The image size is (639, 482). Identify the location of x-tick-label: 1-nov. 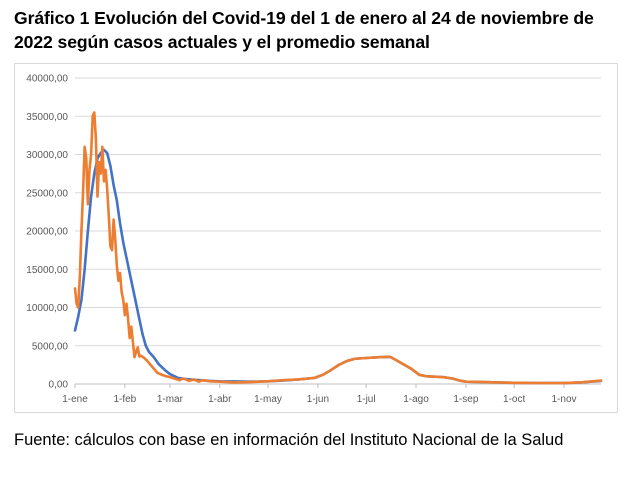
(563, 399).